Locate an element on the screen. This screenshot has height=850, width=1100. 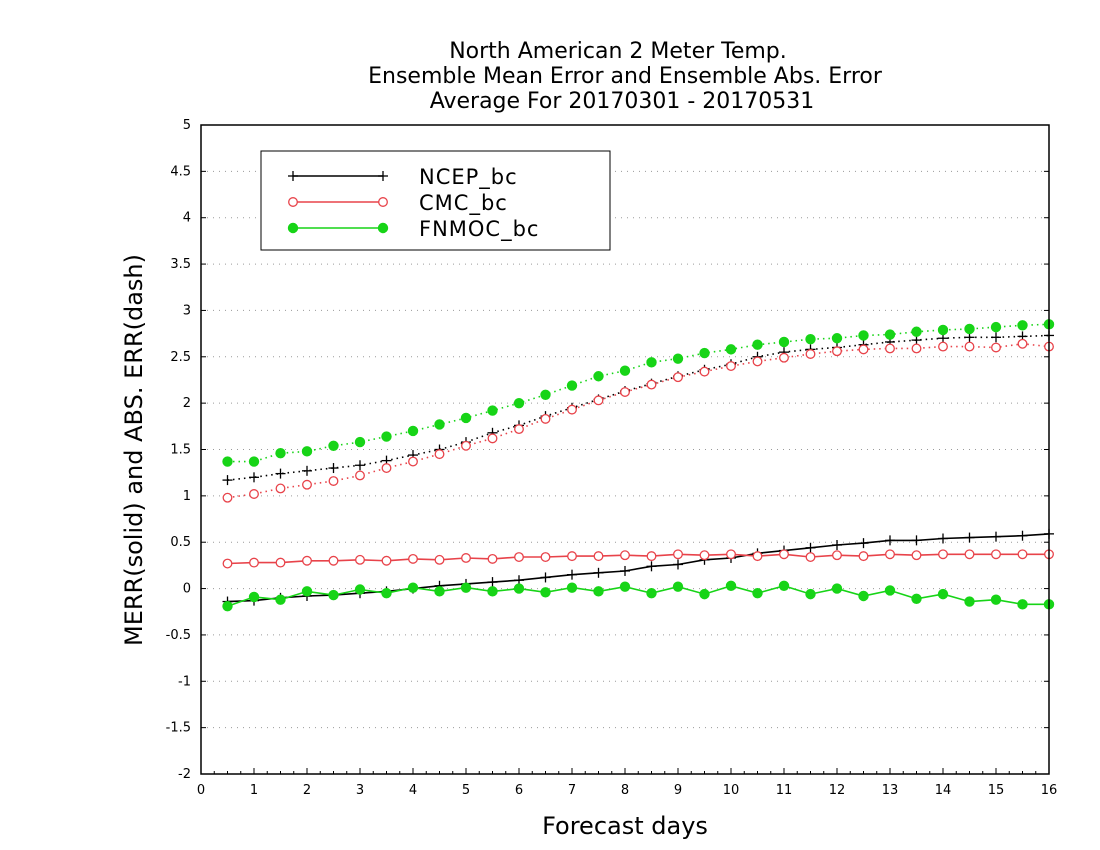
y-tick-label: 2.5 is located at coordinates (180, 357).